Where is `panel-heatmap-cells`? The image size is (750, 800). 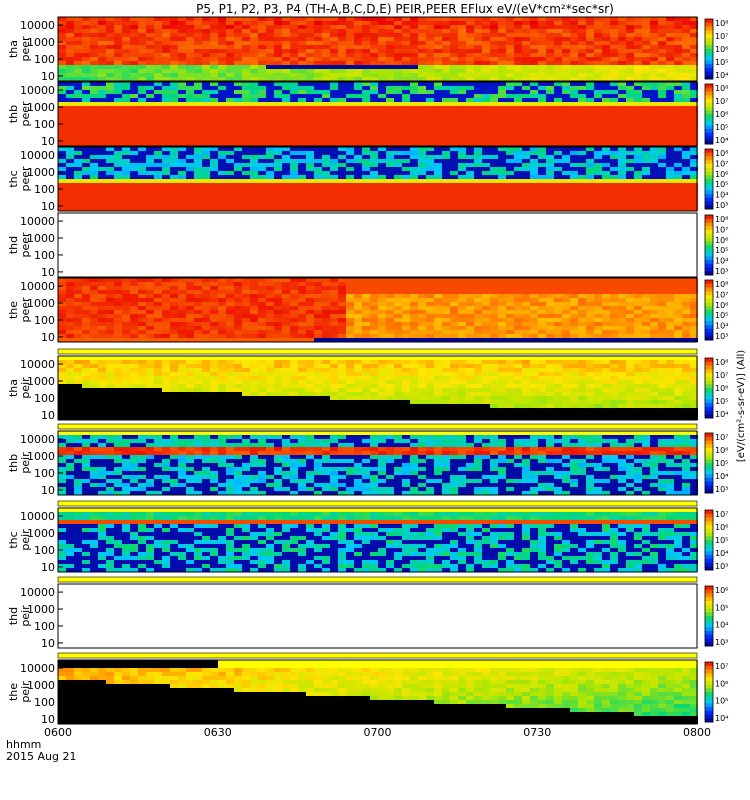
panel-heatmap-cells is located at coordinates (378, 179).